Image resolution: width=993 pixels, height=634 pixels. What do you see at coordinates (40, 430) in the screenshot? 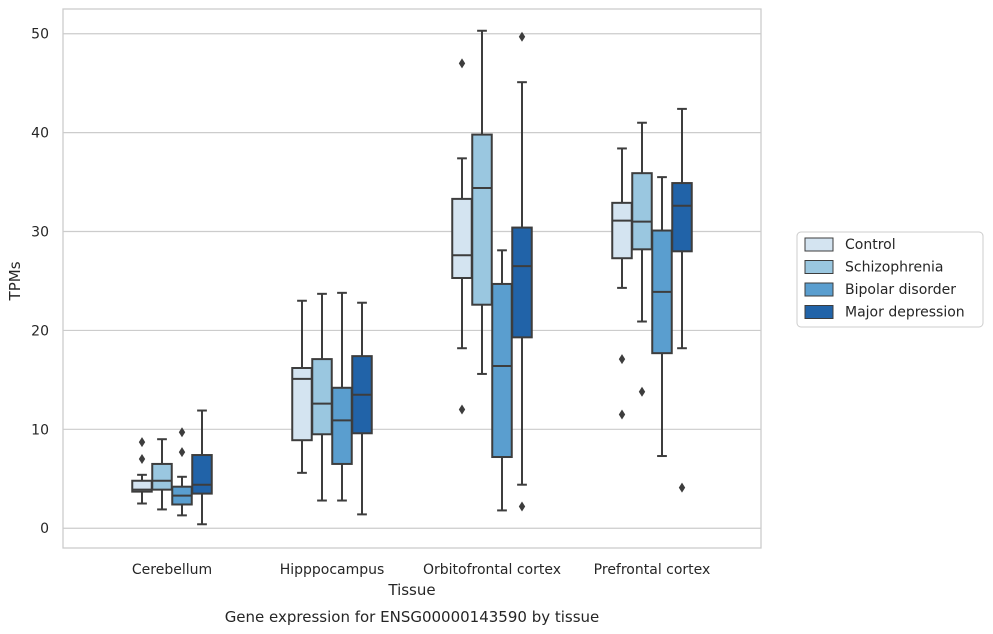
I see `y-tick-label: 10` at bounding box center [40, 430].